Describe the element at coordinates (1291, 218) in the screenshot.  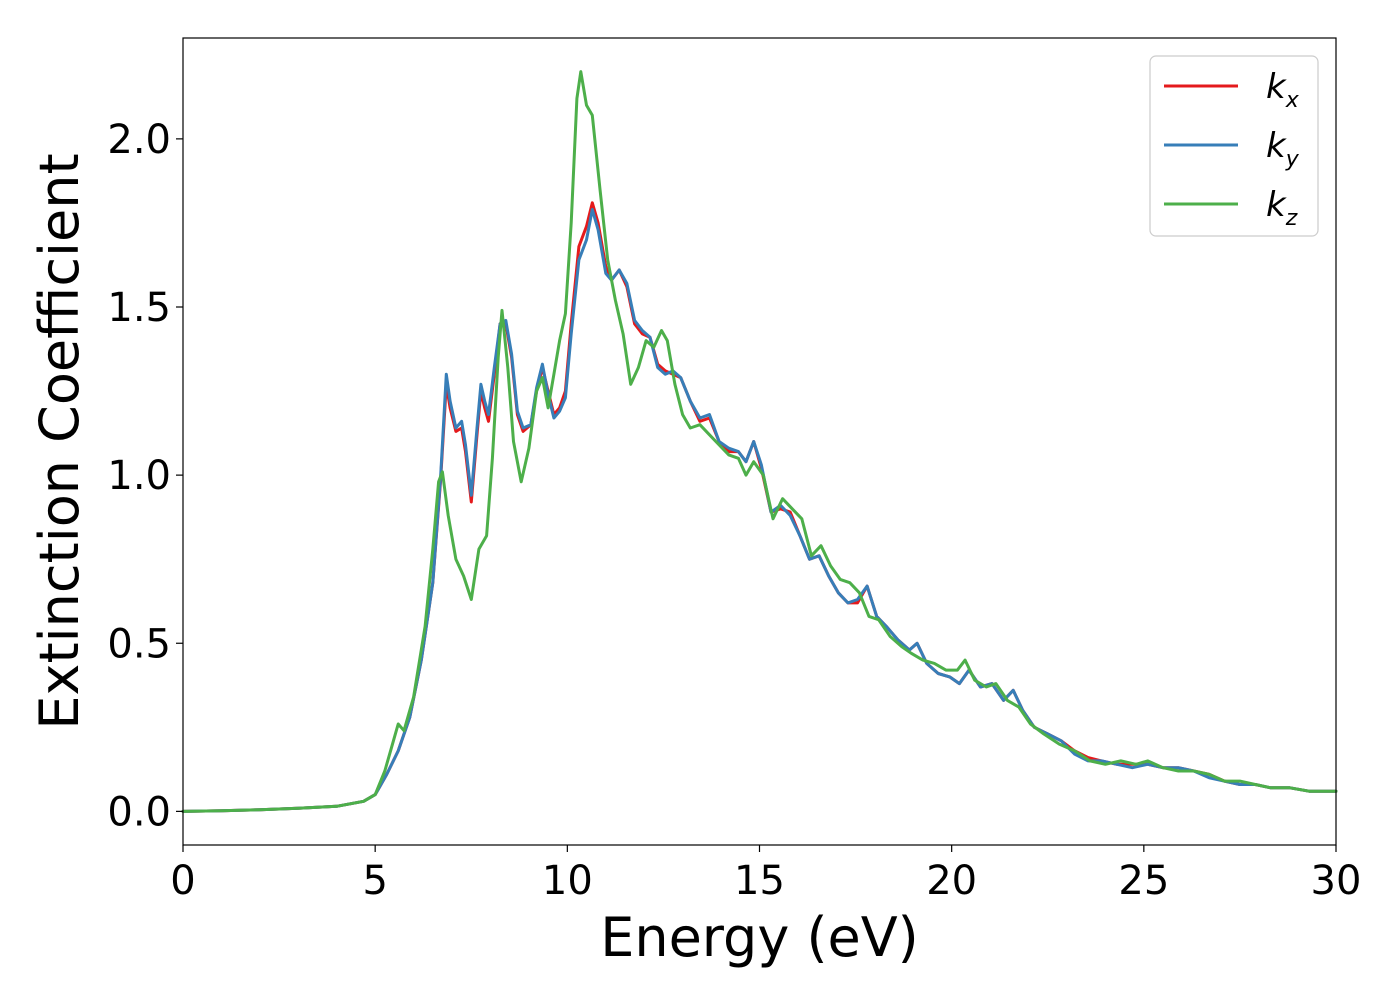
I see `legend-label-subscript: z` at that location.